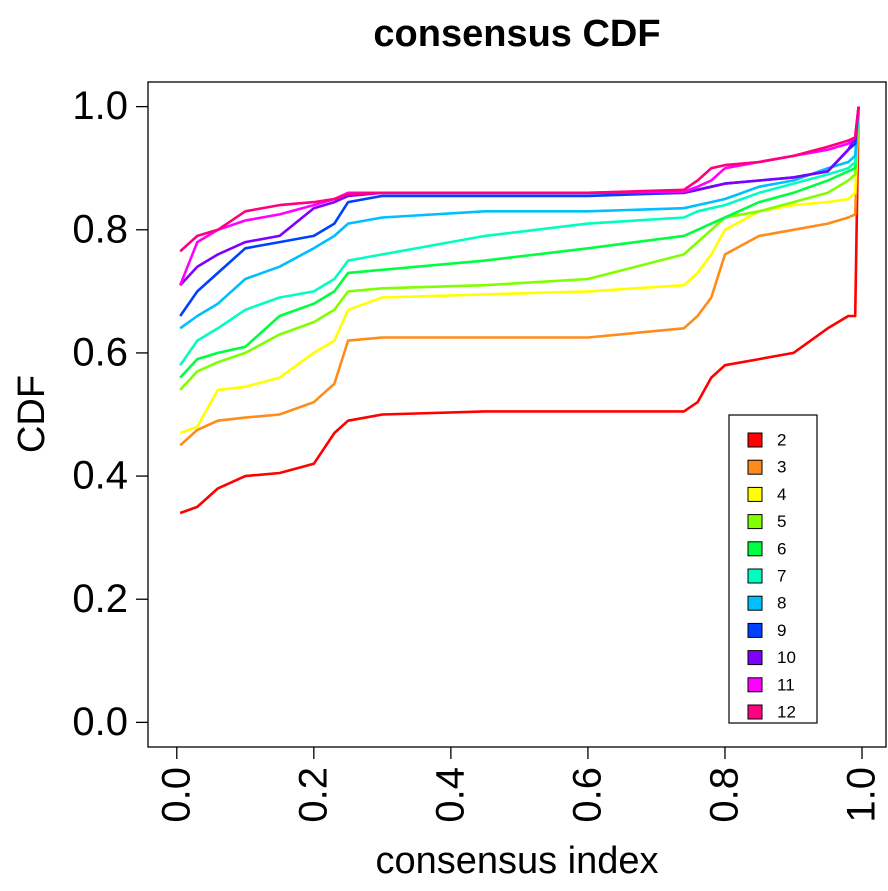 The image size is (888, 891). What do you see at coordinates (781, 630) in the screenshot?
I see `legend-label: 9` at bounding box center [781, 630].